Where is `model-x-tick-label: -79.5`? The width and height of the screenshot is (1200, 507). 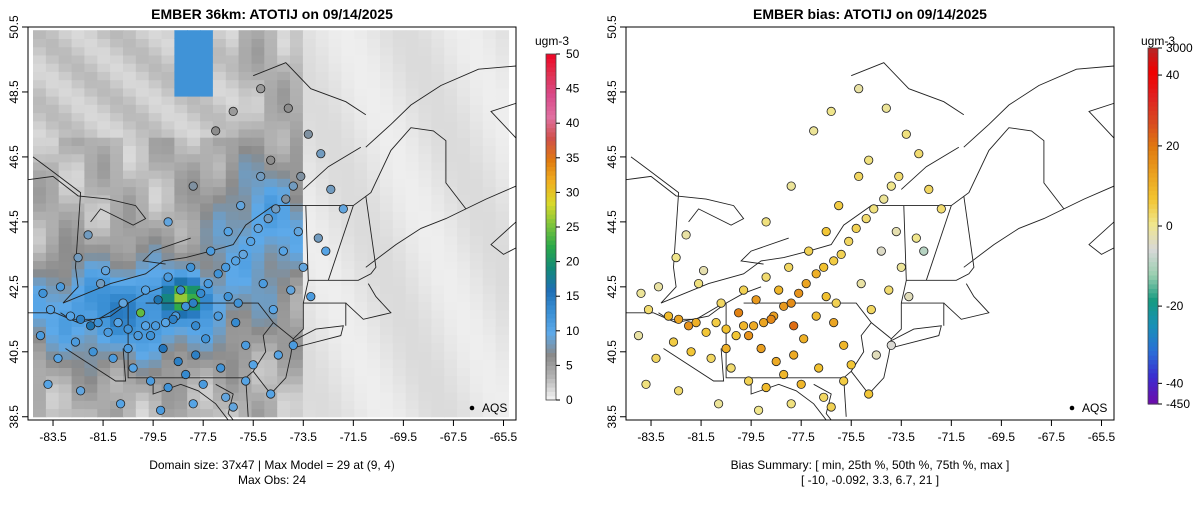 model-x-tick-label: -79.5 is located at coordinates (153, 437).